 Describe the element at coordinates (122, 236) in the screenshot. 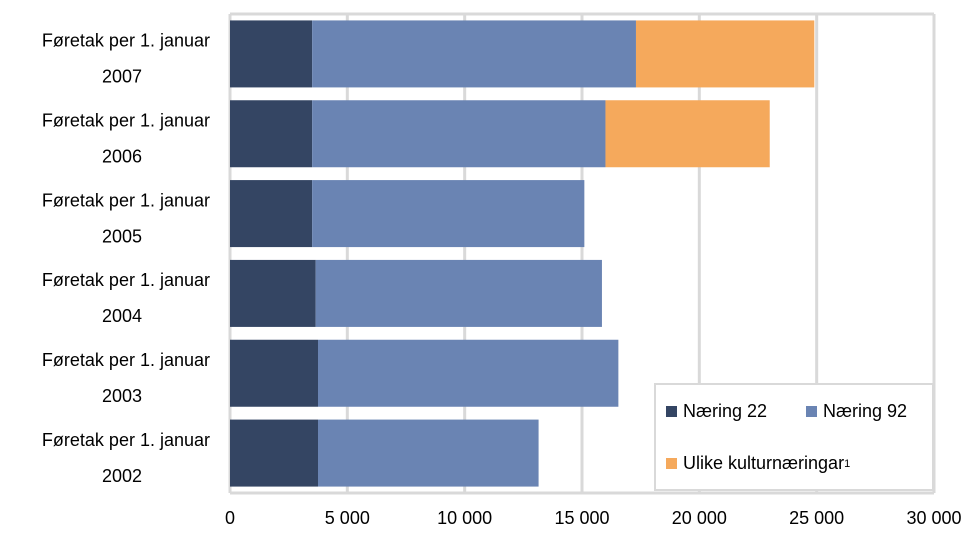

I see `category-label-year: 2005` at that location.